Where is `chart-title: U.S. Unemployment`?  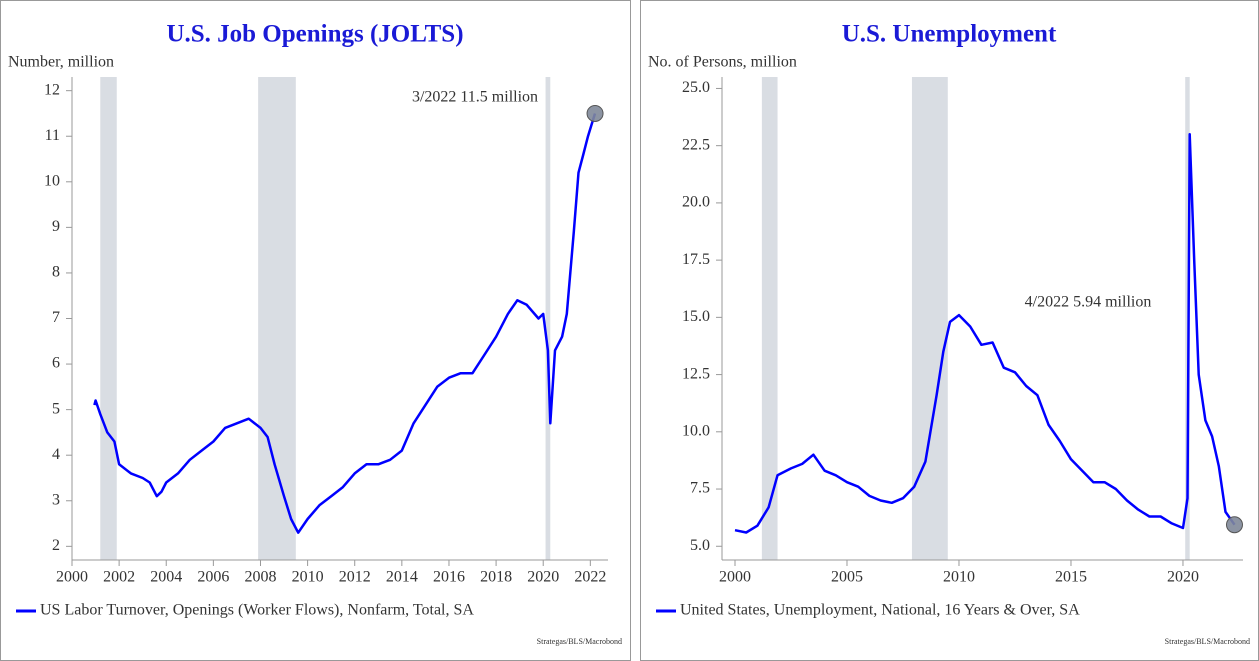 chart-title: U.S. Unemployment is located at coordinates (949, 34).